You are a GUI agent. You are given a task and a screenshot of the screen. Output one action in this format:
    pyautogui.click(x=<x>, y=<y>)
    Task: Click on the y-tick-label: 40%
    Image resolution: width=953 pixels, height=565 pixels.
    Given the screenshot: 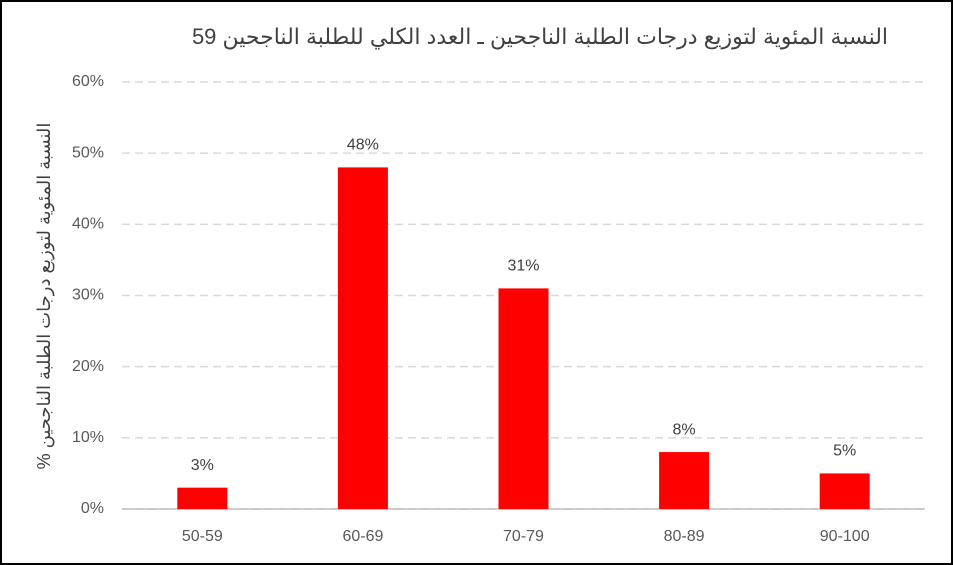 What is the action you would take?
    pyautogui.click(x=88, y=224)
    